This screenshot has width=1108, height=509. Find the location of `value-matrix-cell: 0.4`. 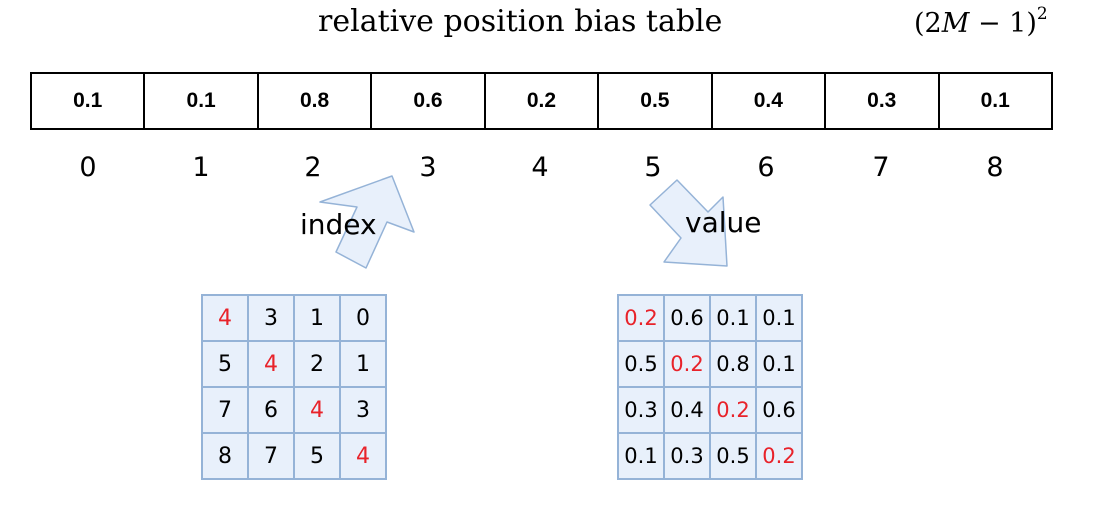

value-matrix-cell: 0.4 is located at coordinates (688, 411).